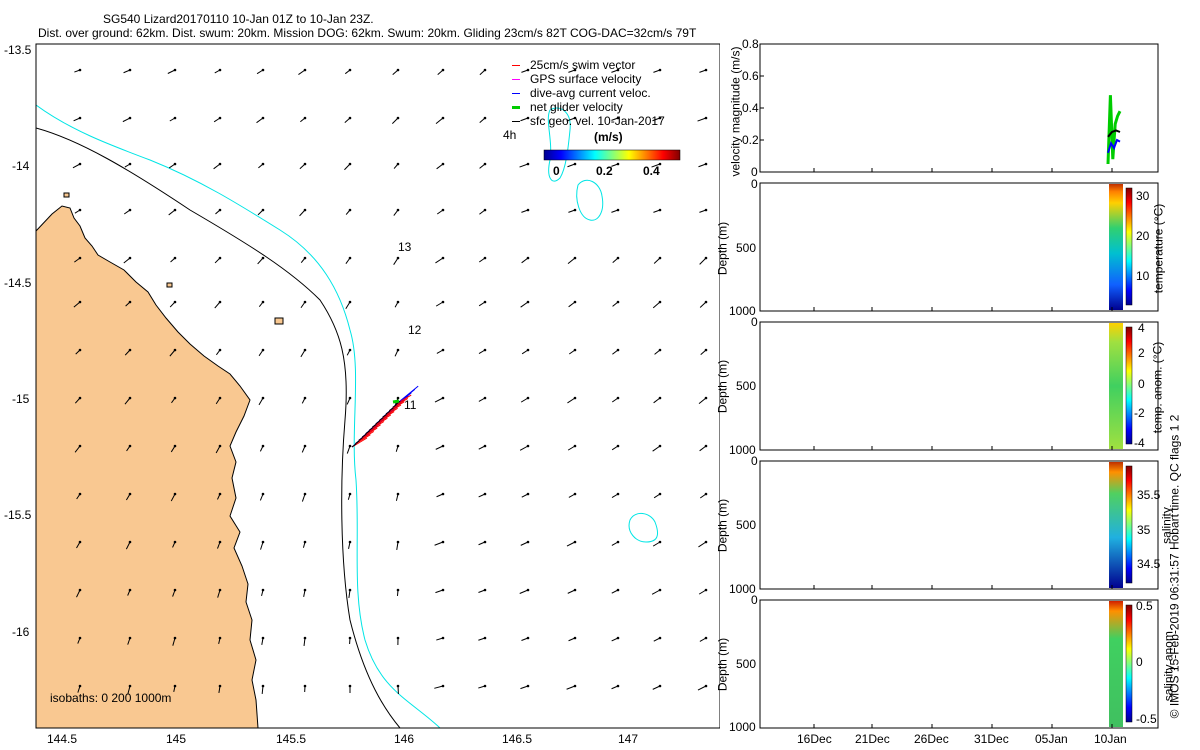 This screenshot has height=750, width=1200. I want to click on legend-swatch, so click(516, 79).